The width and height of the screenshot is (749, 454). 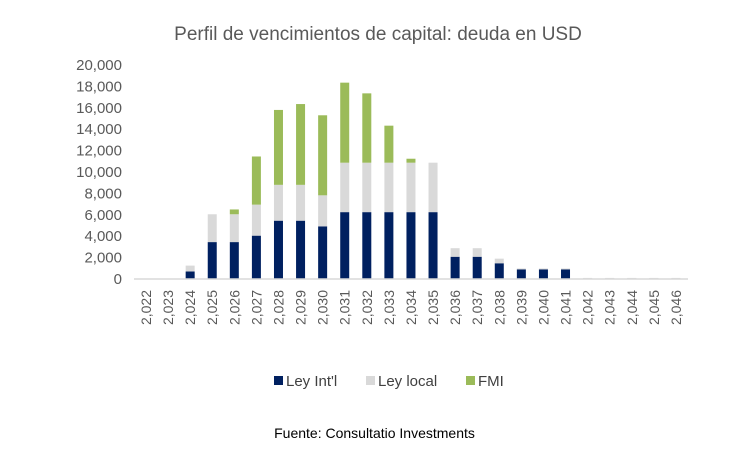 What do you see at coordinates (588, 307) in the screenshot?
I see `x-tick-label: 2,042` at bounding box center [588, 307].